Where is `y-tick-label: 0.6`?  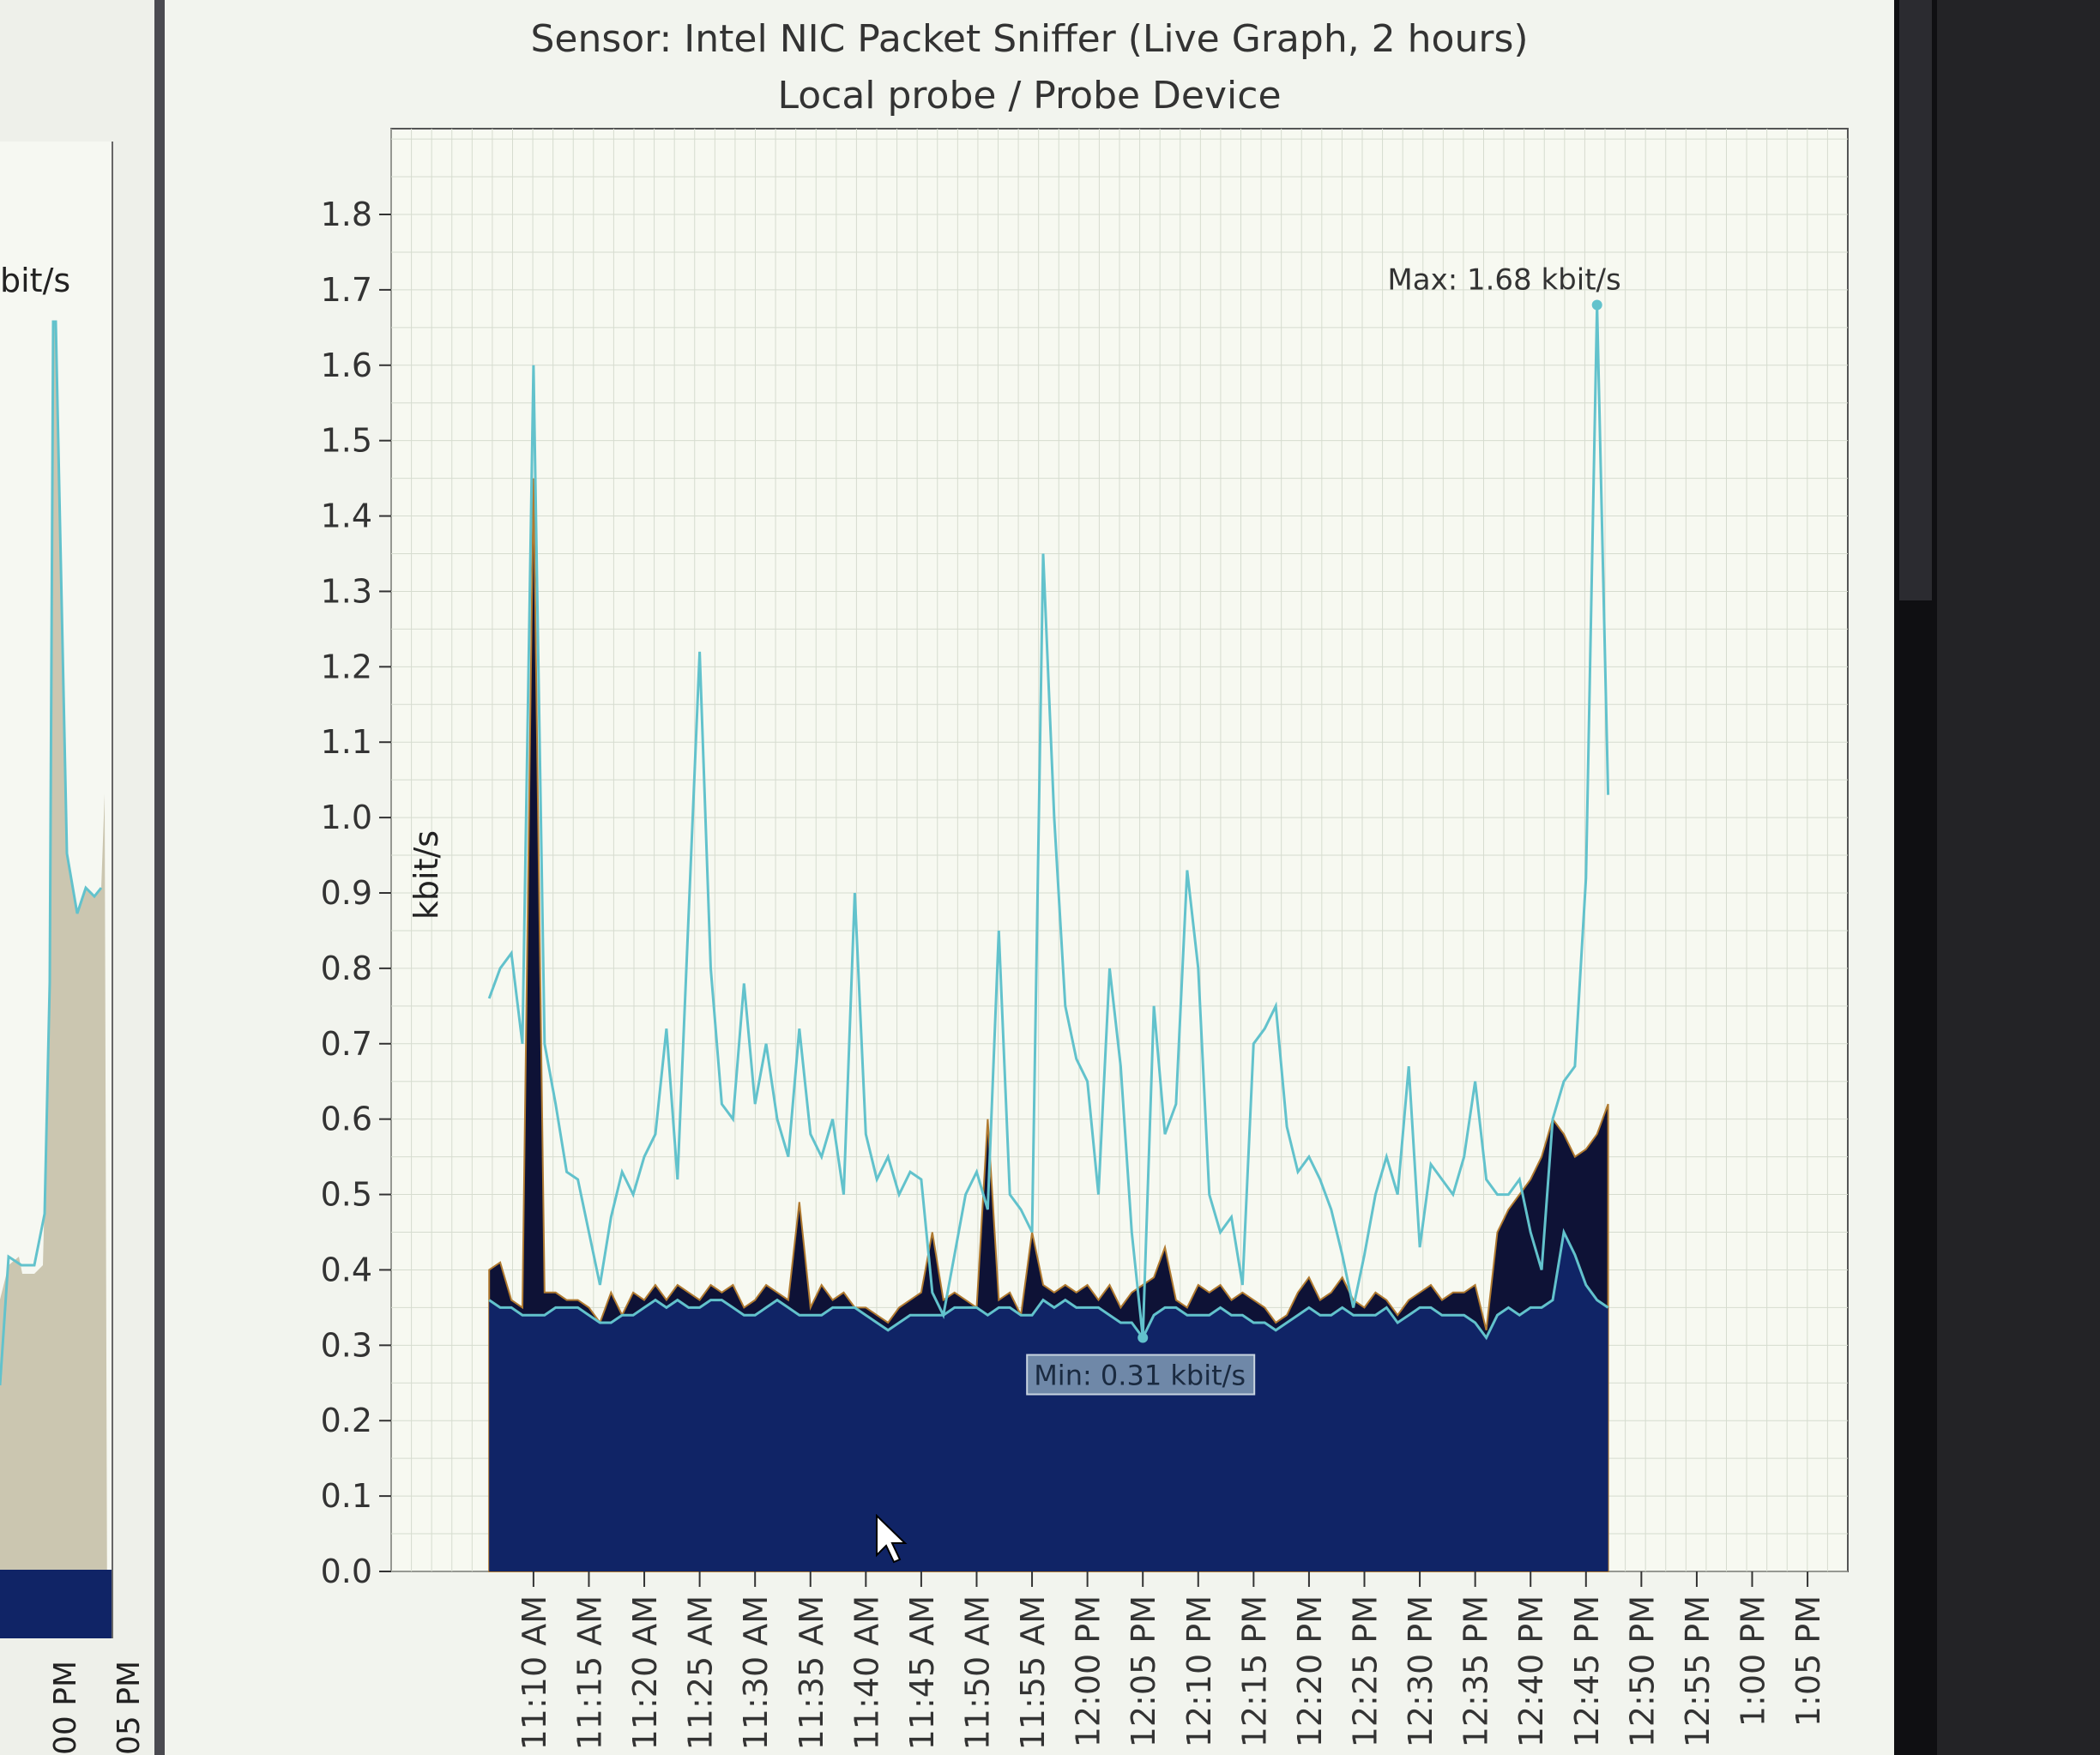
y-tick-label: 0.6 is located at coordinates (346, 1119).